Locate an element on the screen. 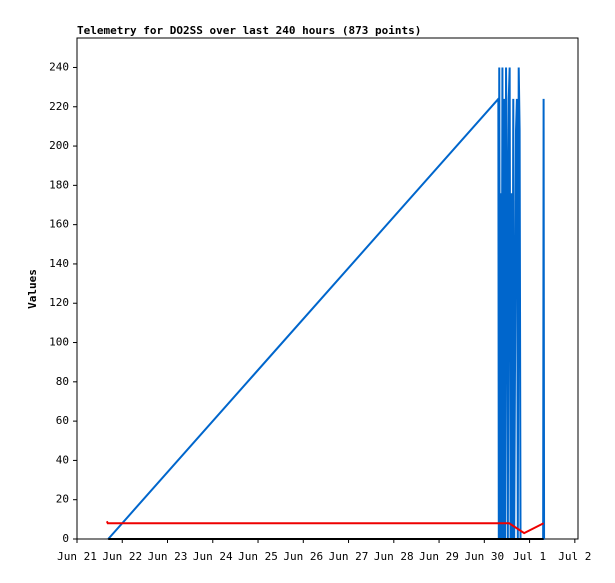 This screenshot has height=583, width=615. y-tick-label: 140 is located at coordinates (59, 263).